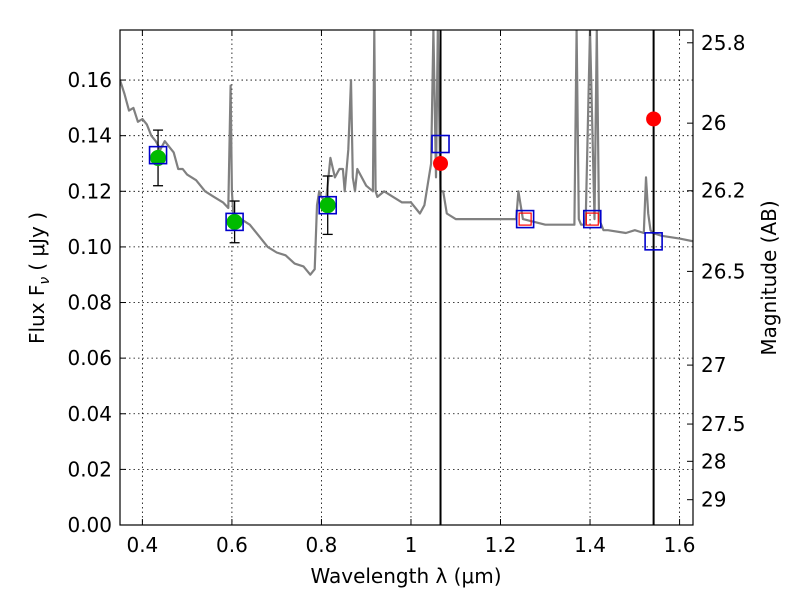 The width and height of the screenshot is (800, 600). What do you see at coordinates (37, 241) in the screenshot?
I see `y-axis-label-unit: ( μJy )` at bounding box center [37, 241].